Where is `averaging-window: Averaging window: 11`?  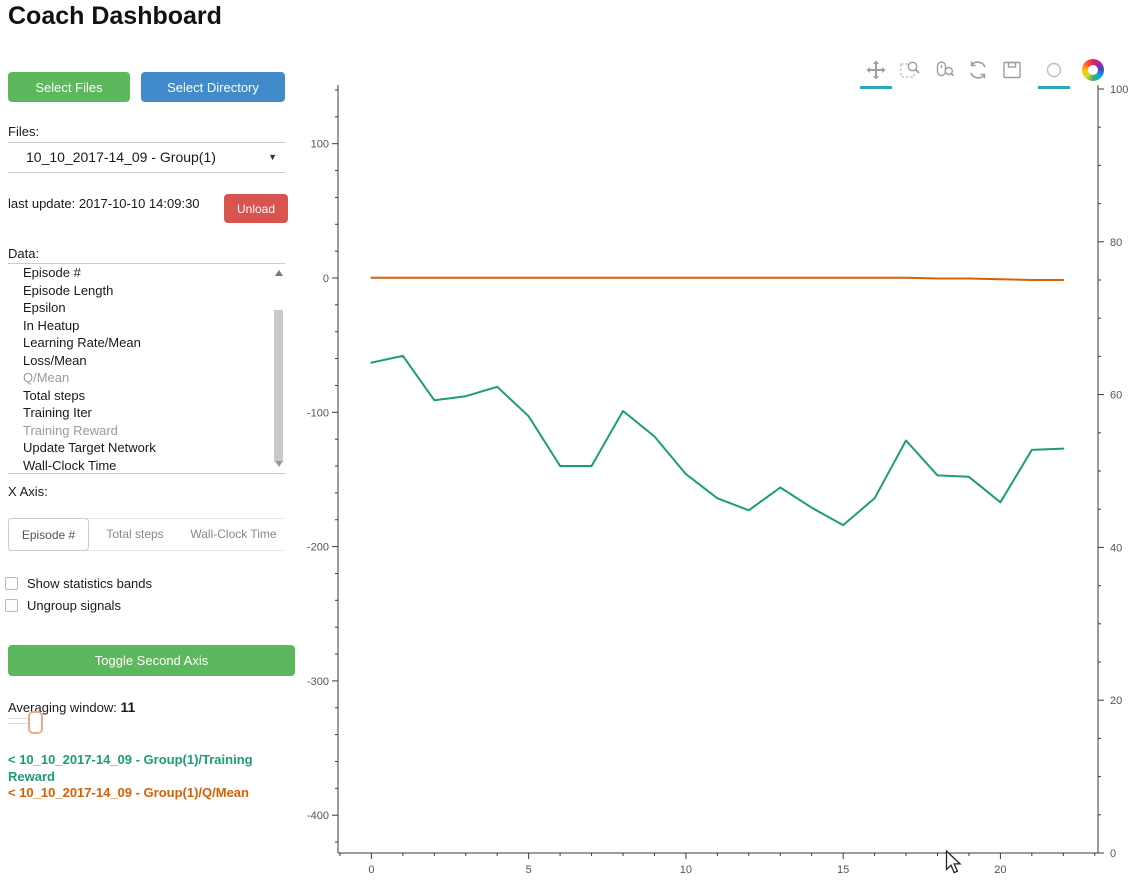
averaging-window: Averaging window: 11 is located at coordinates (71, 707).